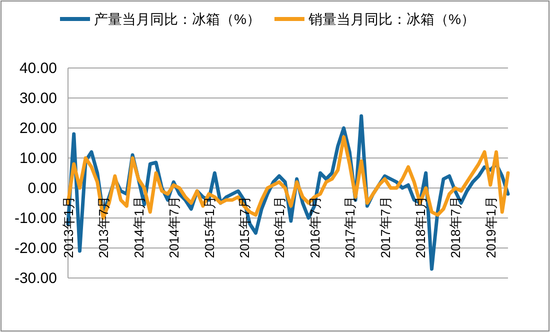 Image resolution: width=550 pixels, height=332 pixels. I want to click on x-tick-label: 2017年1月, so click(350, 227).